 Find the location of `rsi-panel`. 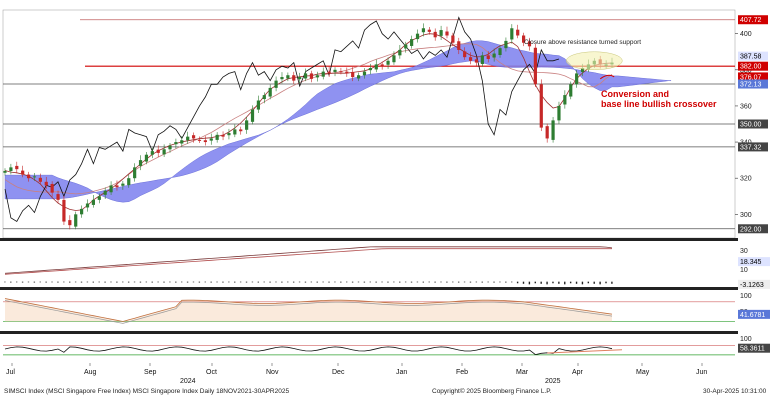

rsi-panel is located at coordinates (369, 350).